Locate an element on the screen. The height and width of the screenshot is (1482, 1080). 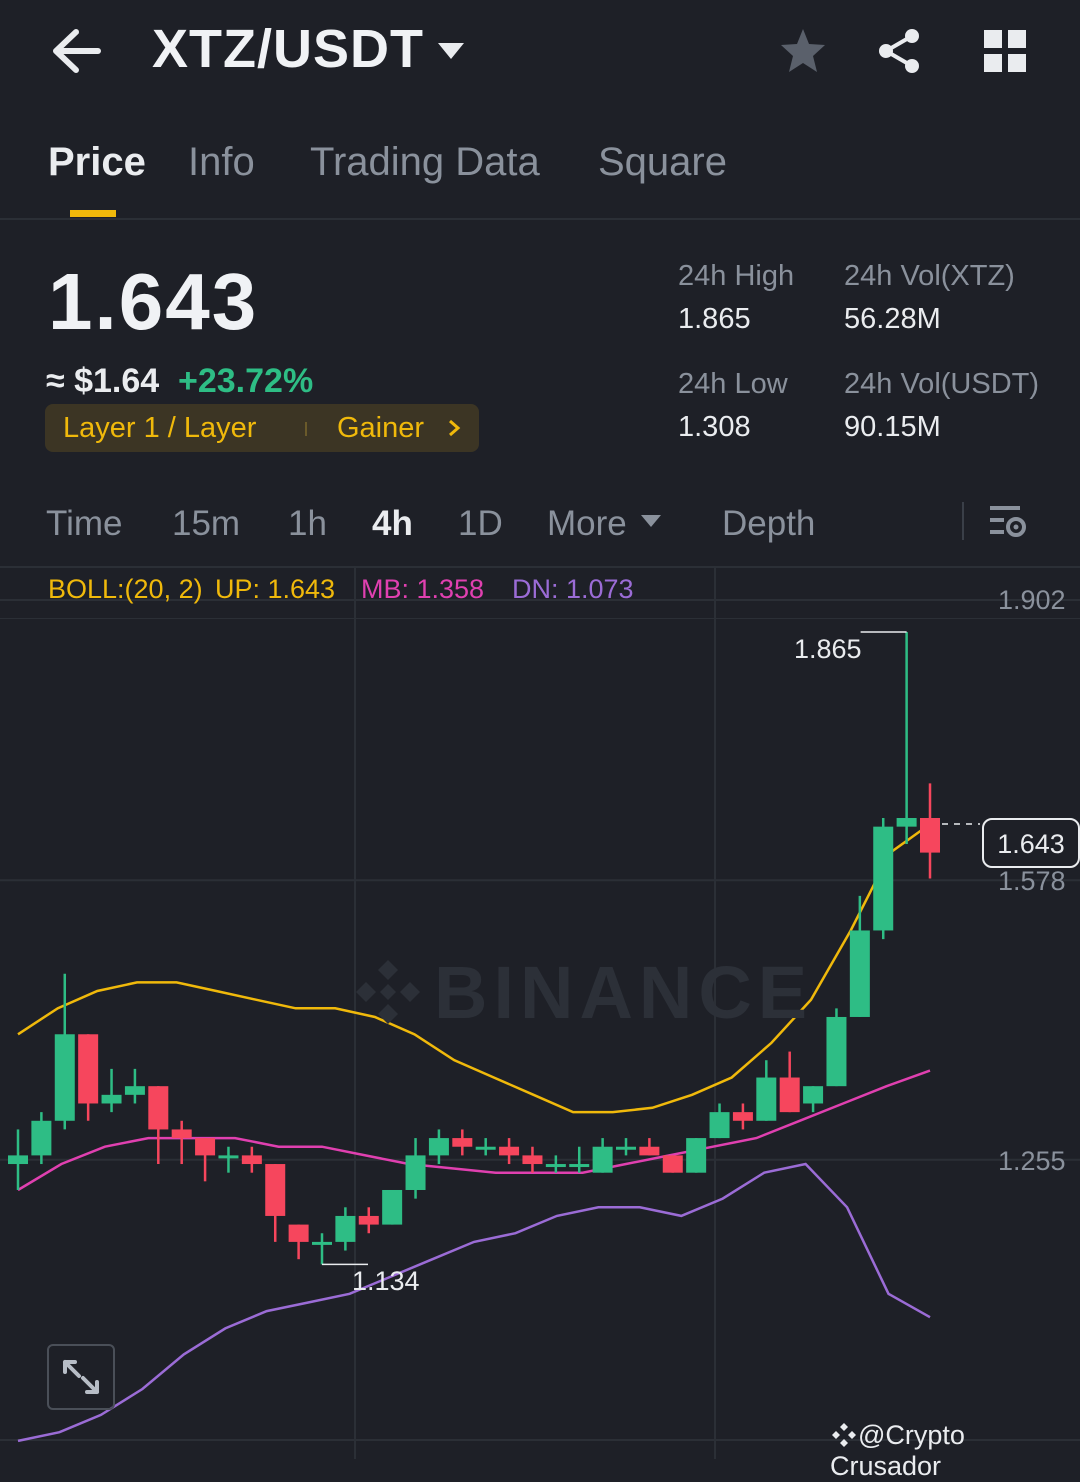
pair-title: XTZ/USDT is located at coordinates (288, 49).